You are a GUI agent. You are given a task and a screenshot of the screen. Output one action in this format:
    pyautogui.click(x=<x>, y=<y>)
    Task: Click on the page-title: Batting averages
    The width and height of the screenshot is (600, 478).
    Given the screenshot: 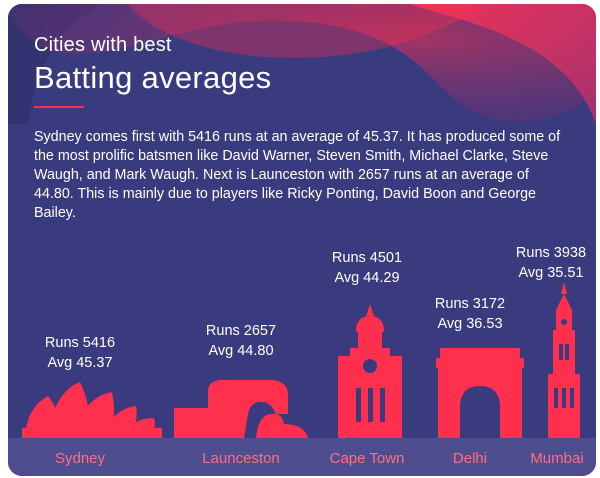 What is the action you would take?
    pyautogui.click(x=153, y=77)
    